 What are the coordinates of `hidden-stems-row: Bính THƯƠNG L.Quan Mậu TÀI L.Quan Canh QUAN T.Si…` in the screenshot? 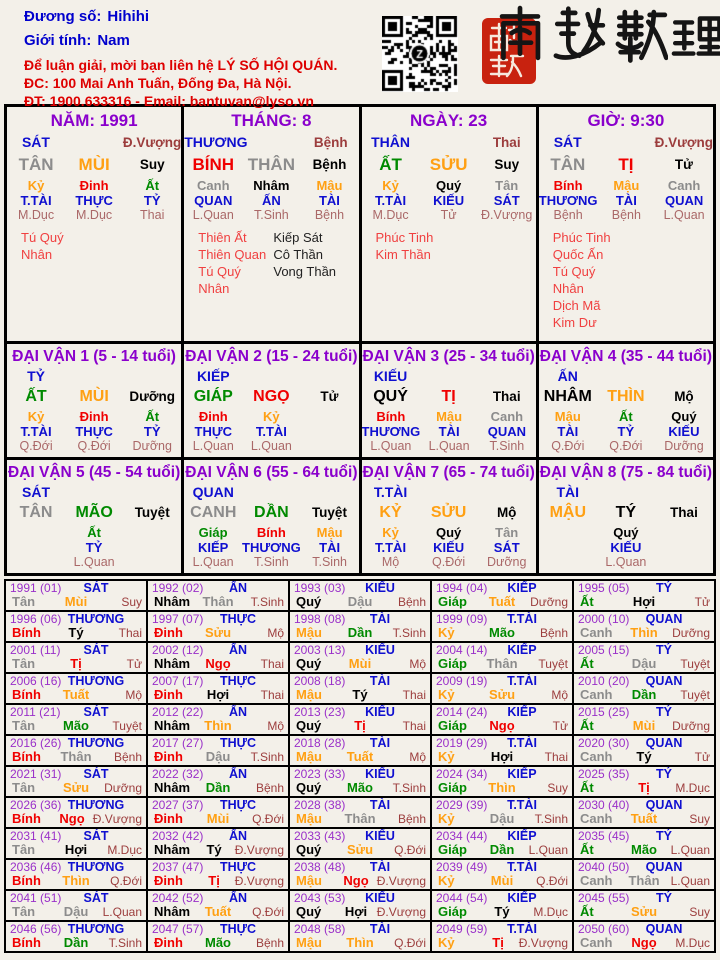 It's located at (449, 431).